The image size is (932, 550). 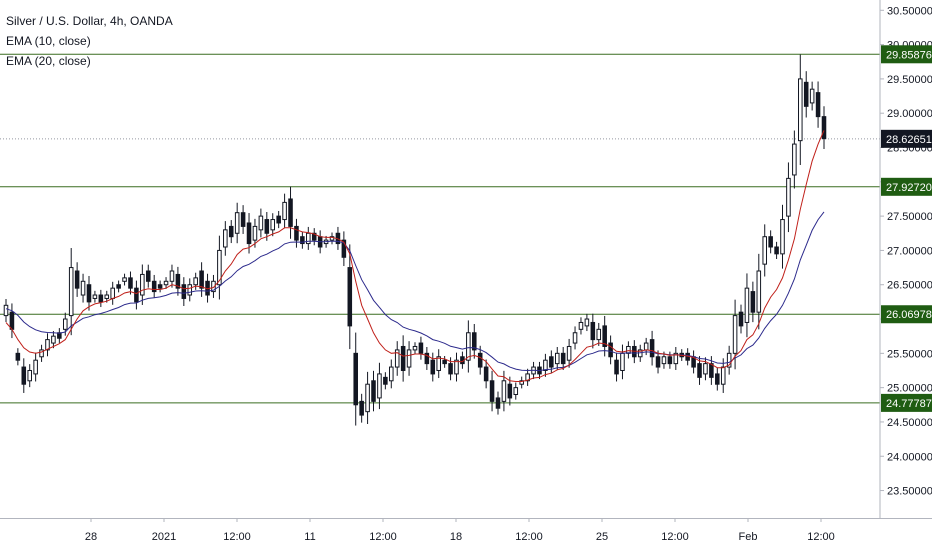 What do you see at coordinates (466, 530) in the screenshot?
I see `time-axis: 28 2021 12:00 11 12:00 18 12:00 25 12:00 Feb 12:00` at bounding box center [466, 530].